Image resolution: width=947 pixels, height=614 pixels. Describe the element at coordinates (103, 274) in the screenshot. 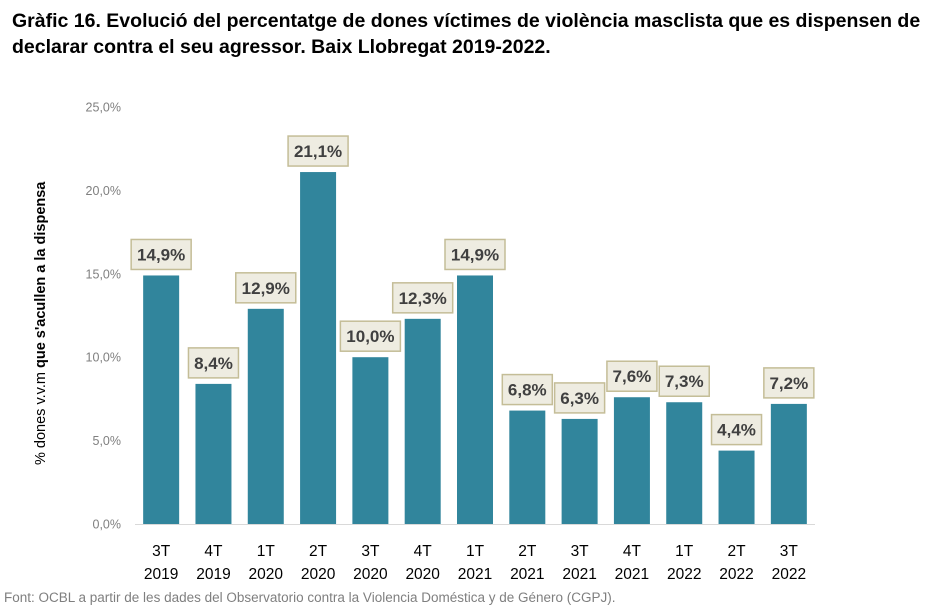

I see `y-tick-label: 15,0%` at that location.